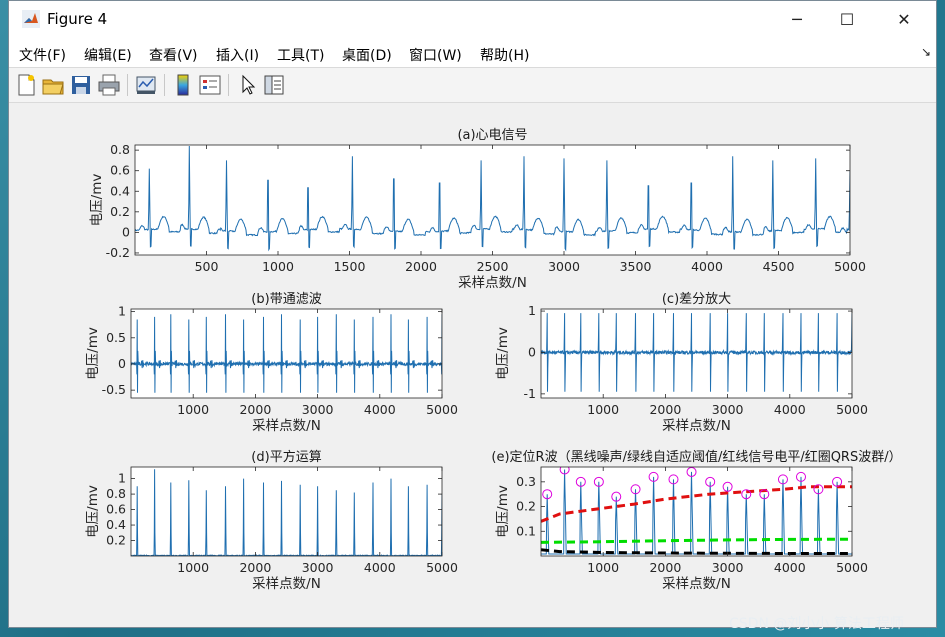 The image size is (945, 637). I want to click on pointer-icon, so click(248, 85).